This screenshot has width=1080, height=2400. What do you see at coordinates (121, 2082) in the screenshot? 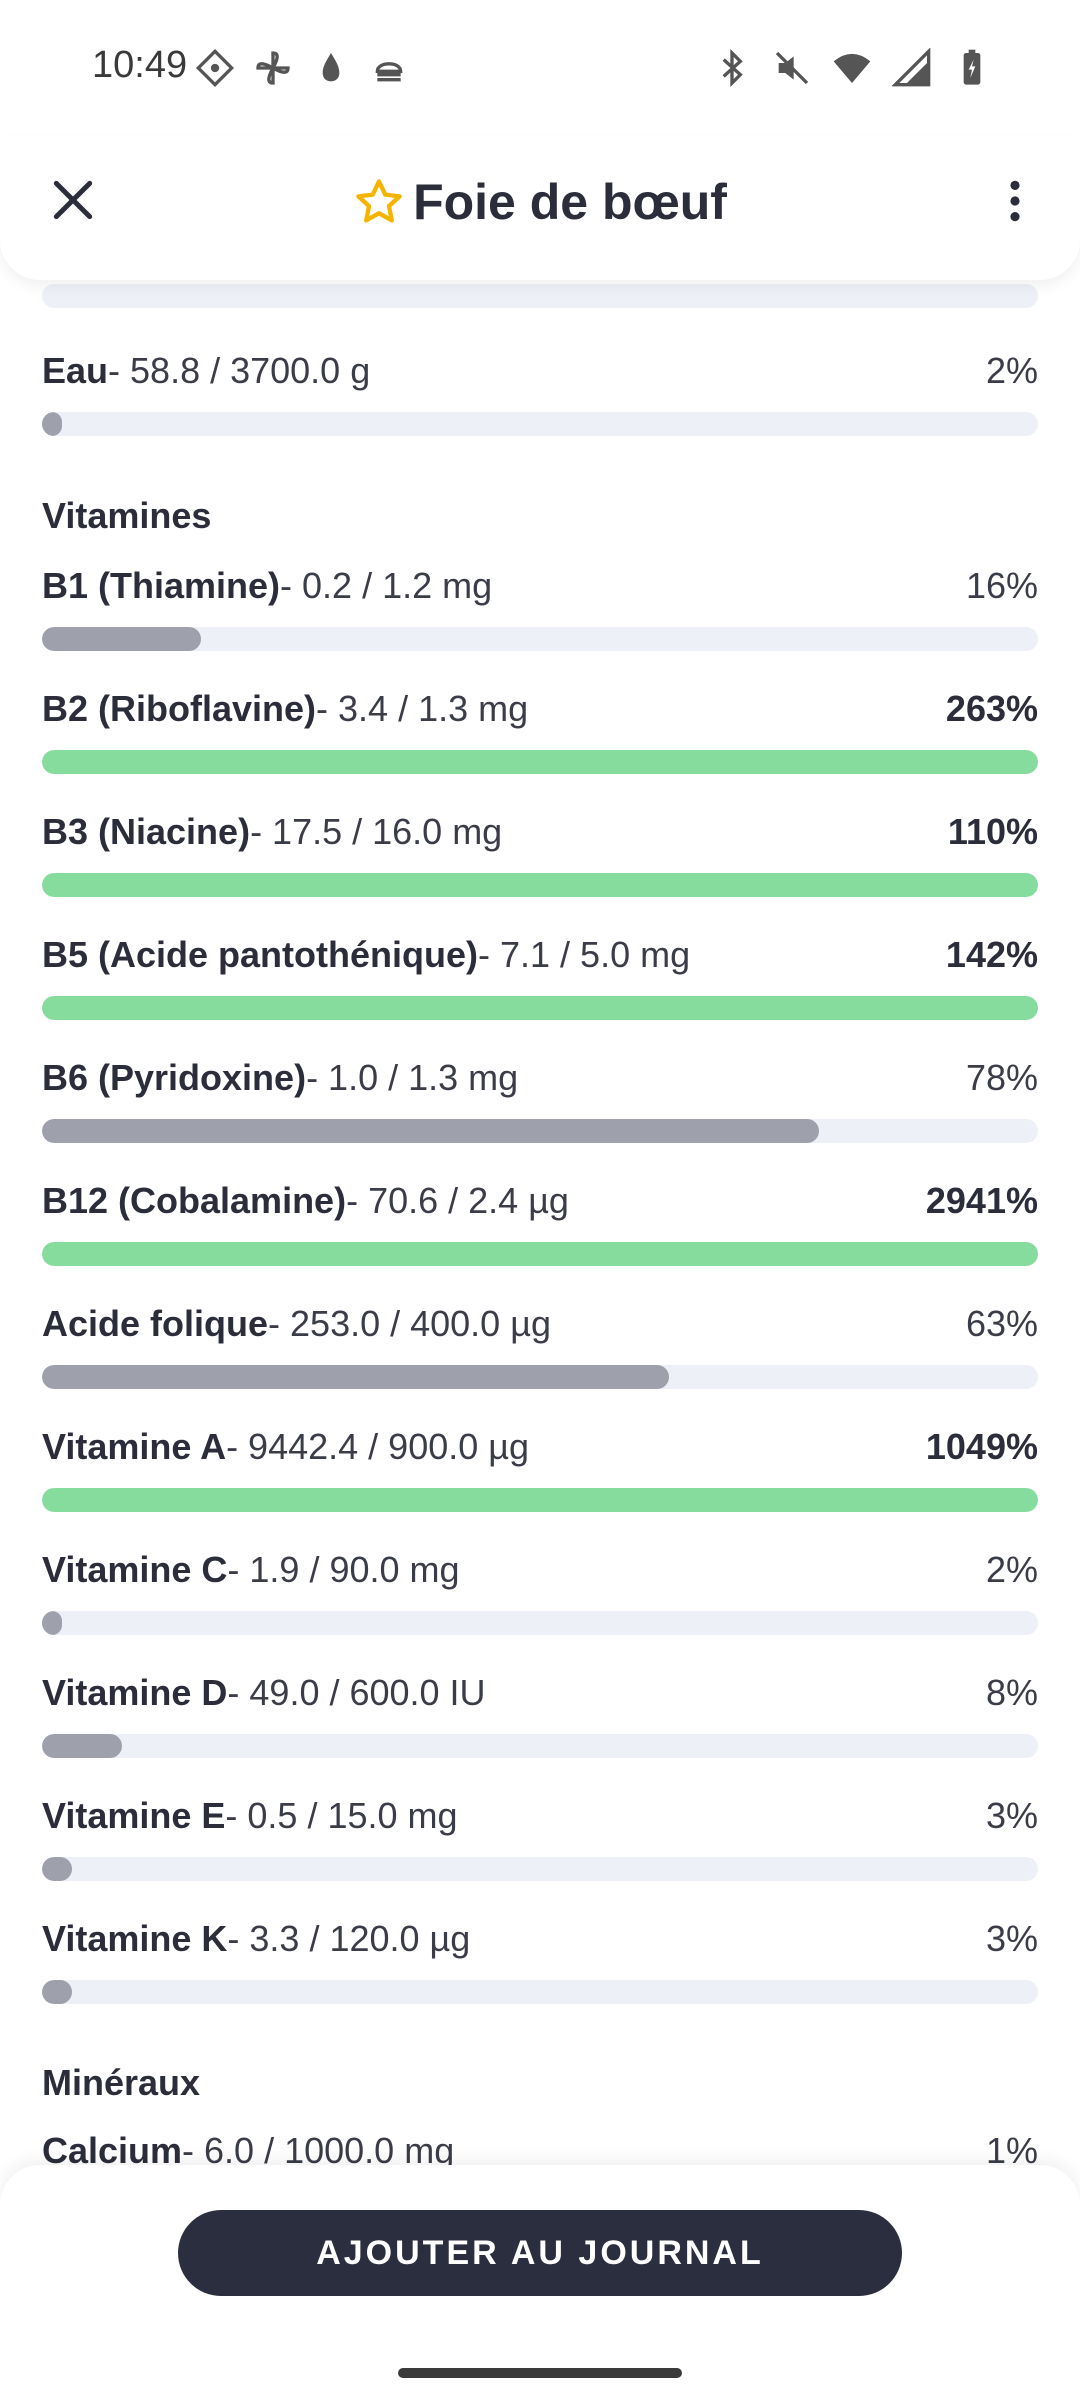
I see `section-title-mineraux: Minéraux` at bounding box center [121, 2082].